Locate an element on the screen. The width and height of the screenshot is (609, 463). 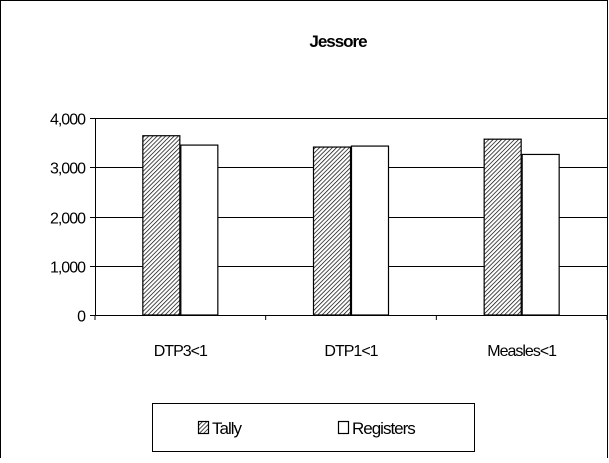
y-tick-label: 2,000 is located at coordinates (68, 219).